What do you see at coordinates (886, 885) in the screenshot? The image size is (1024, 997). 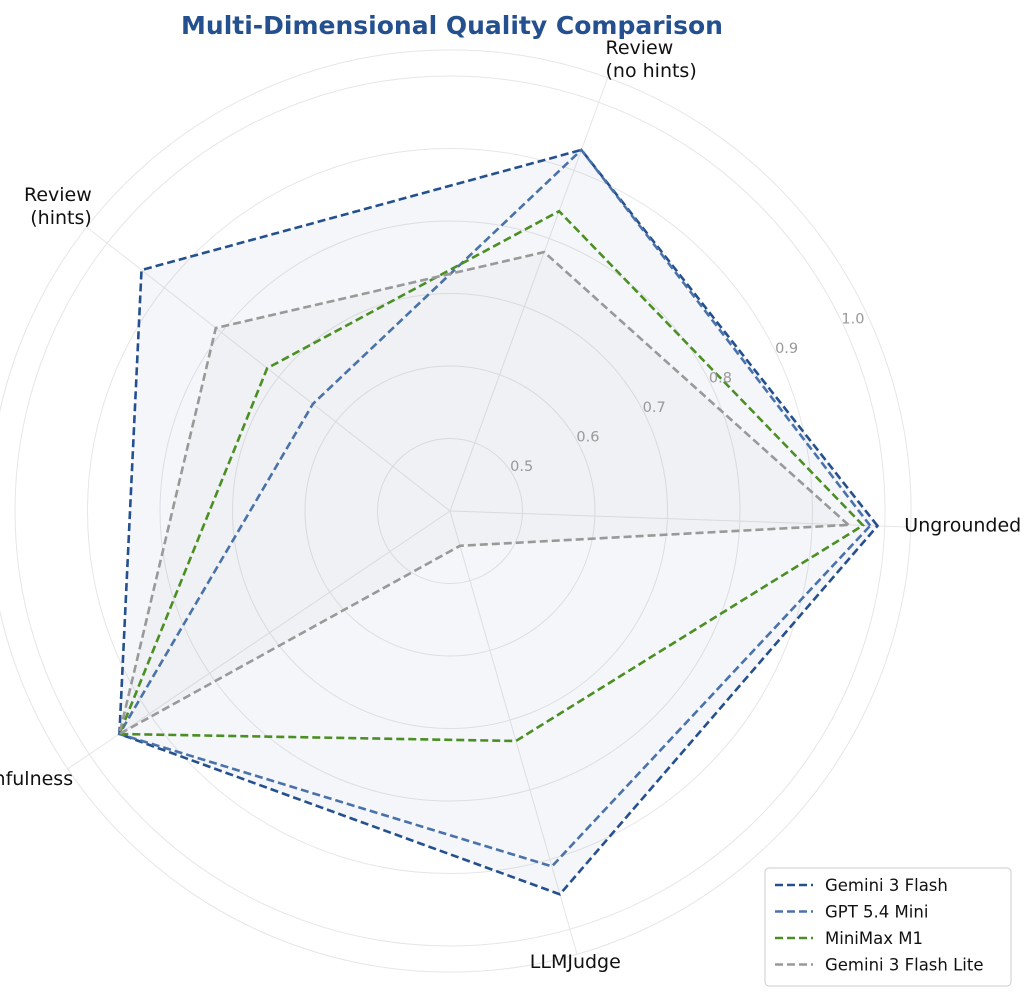 I see `legend-label: Gemini 3 Flash` at bounding box center [886, 885].